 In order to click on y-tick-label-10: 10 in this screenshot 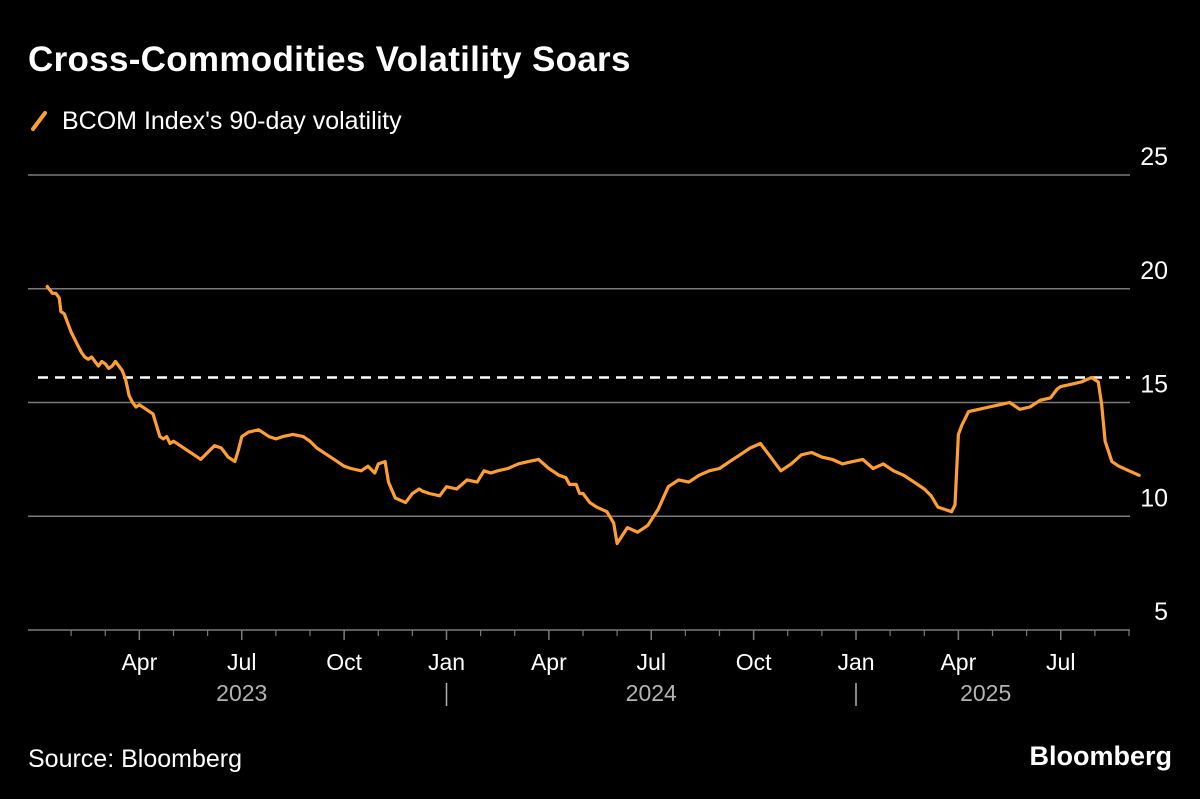, I will do `click(1154, 498)`.